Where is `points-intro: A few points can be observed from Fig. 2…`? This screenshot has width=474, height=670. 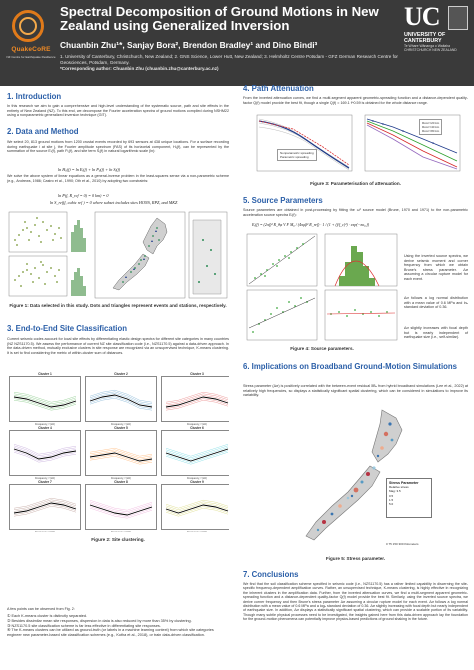 points-intro: A few points can be observed from Fig. 2… is located at coordinates (41, 609).